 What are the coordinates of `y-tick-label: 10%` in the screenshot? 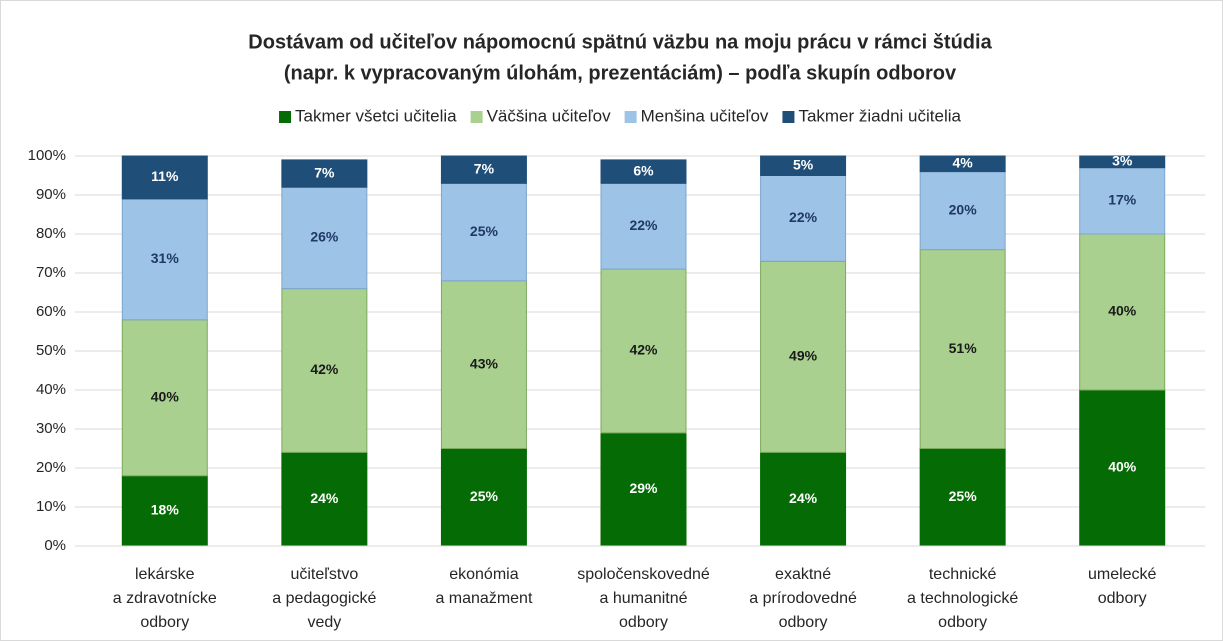 It's located at (51, 506).